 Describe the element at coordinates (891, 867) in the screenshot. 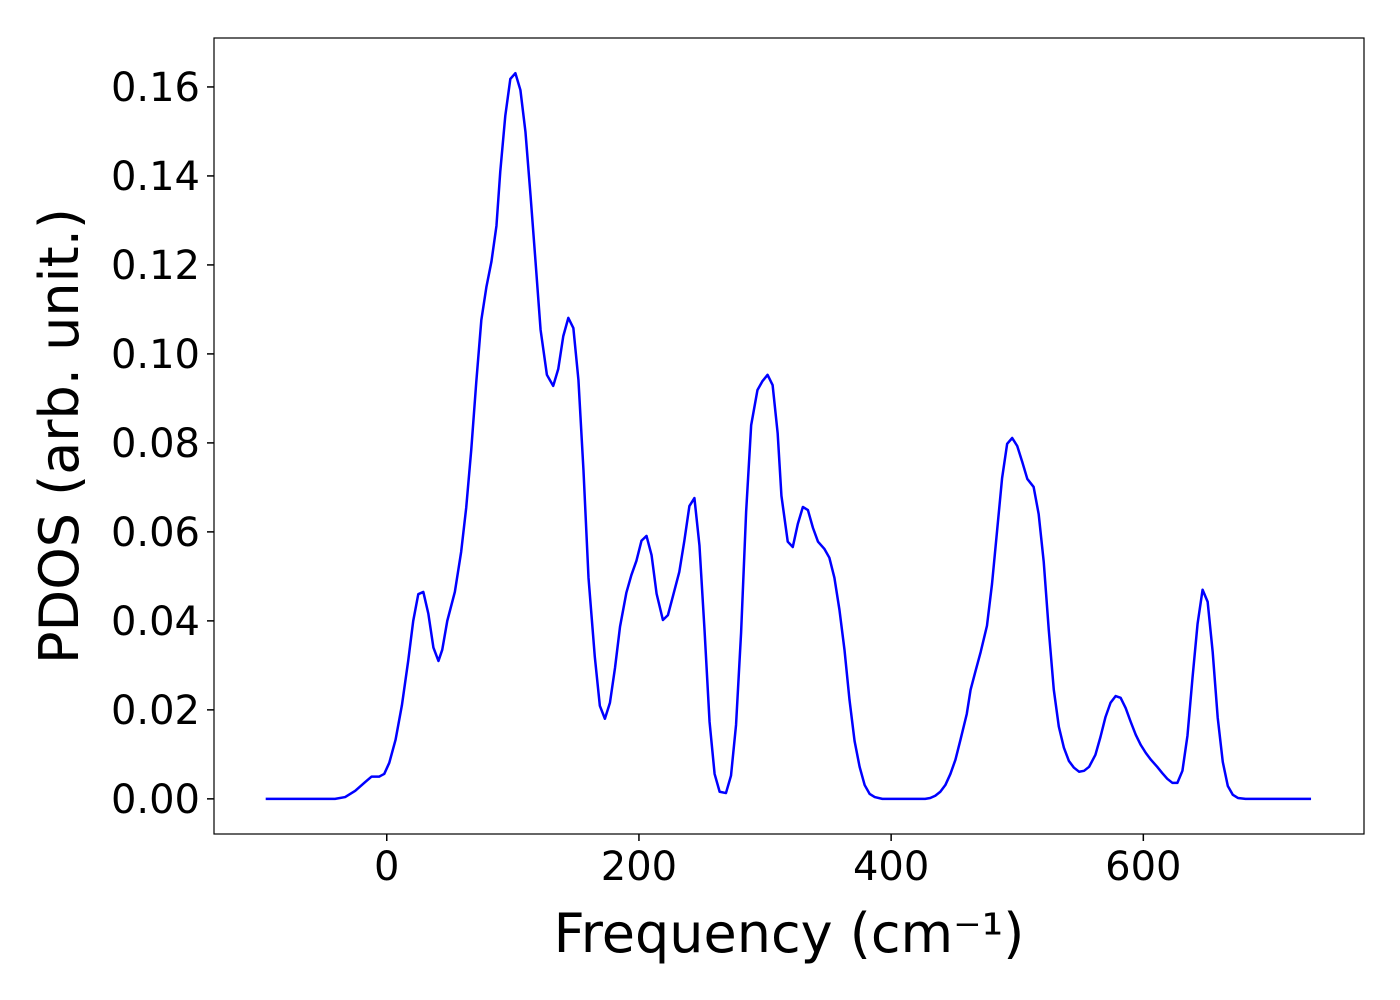

I see `x-tick-label: 400` at that location.